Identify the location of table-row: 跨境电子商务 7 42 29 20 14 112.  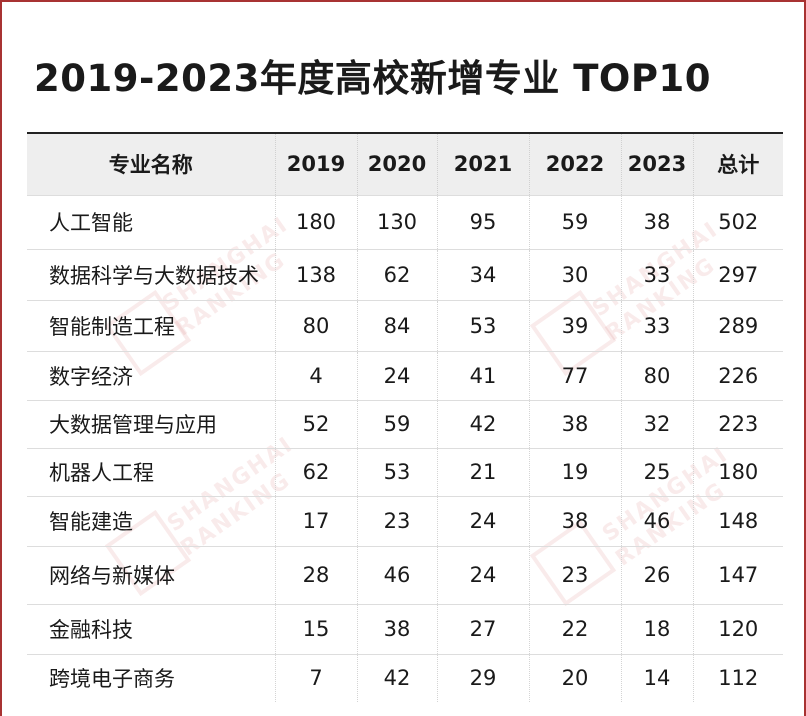
(405, 677).